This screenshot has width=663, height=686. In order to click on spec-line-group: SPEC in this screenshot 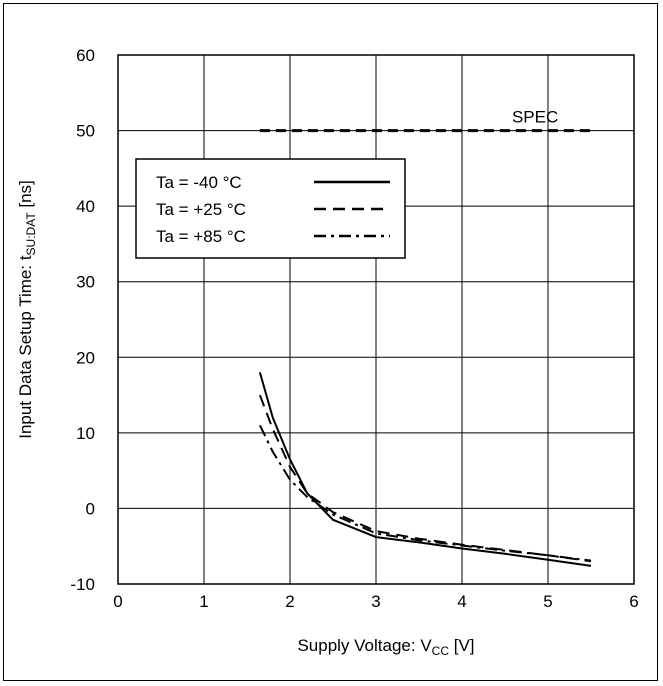, I will do `click(427, 120)`.